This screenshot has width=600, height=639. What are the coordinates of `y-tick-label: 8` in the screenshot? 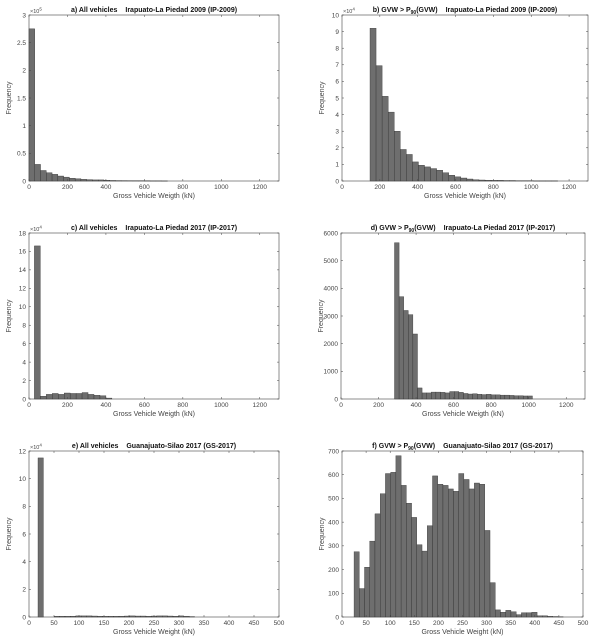 It's located at (337, 49).